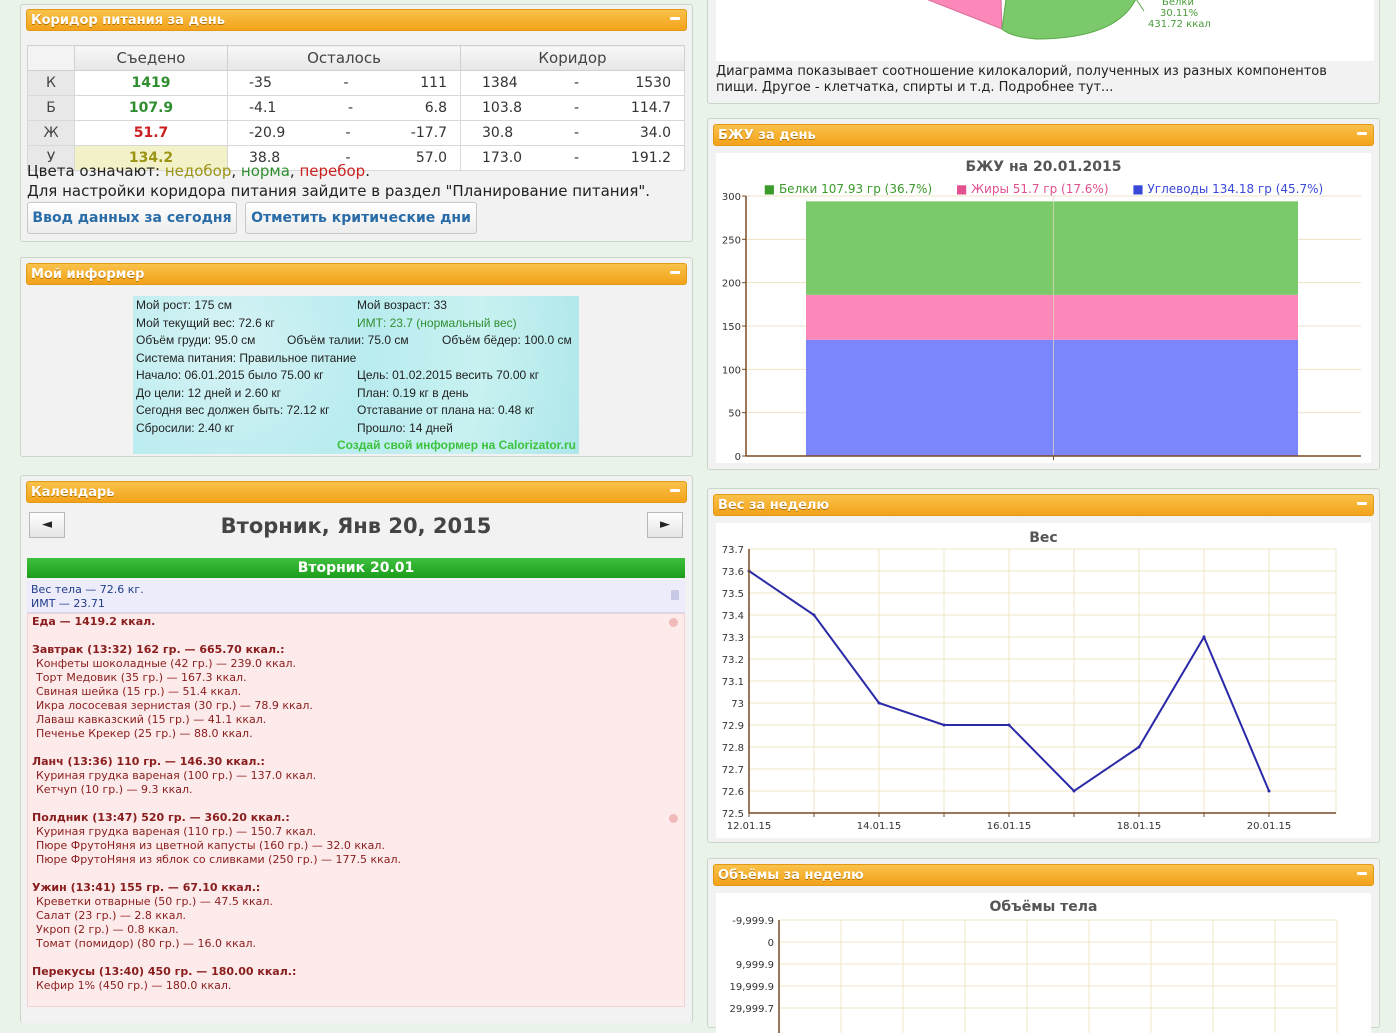  I want to click on volumes-chart-title: Объёмы тела, so click(1043, 907).